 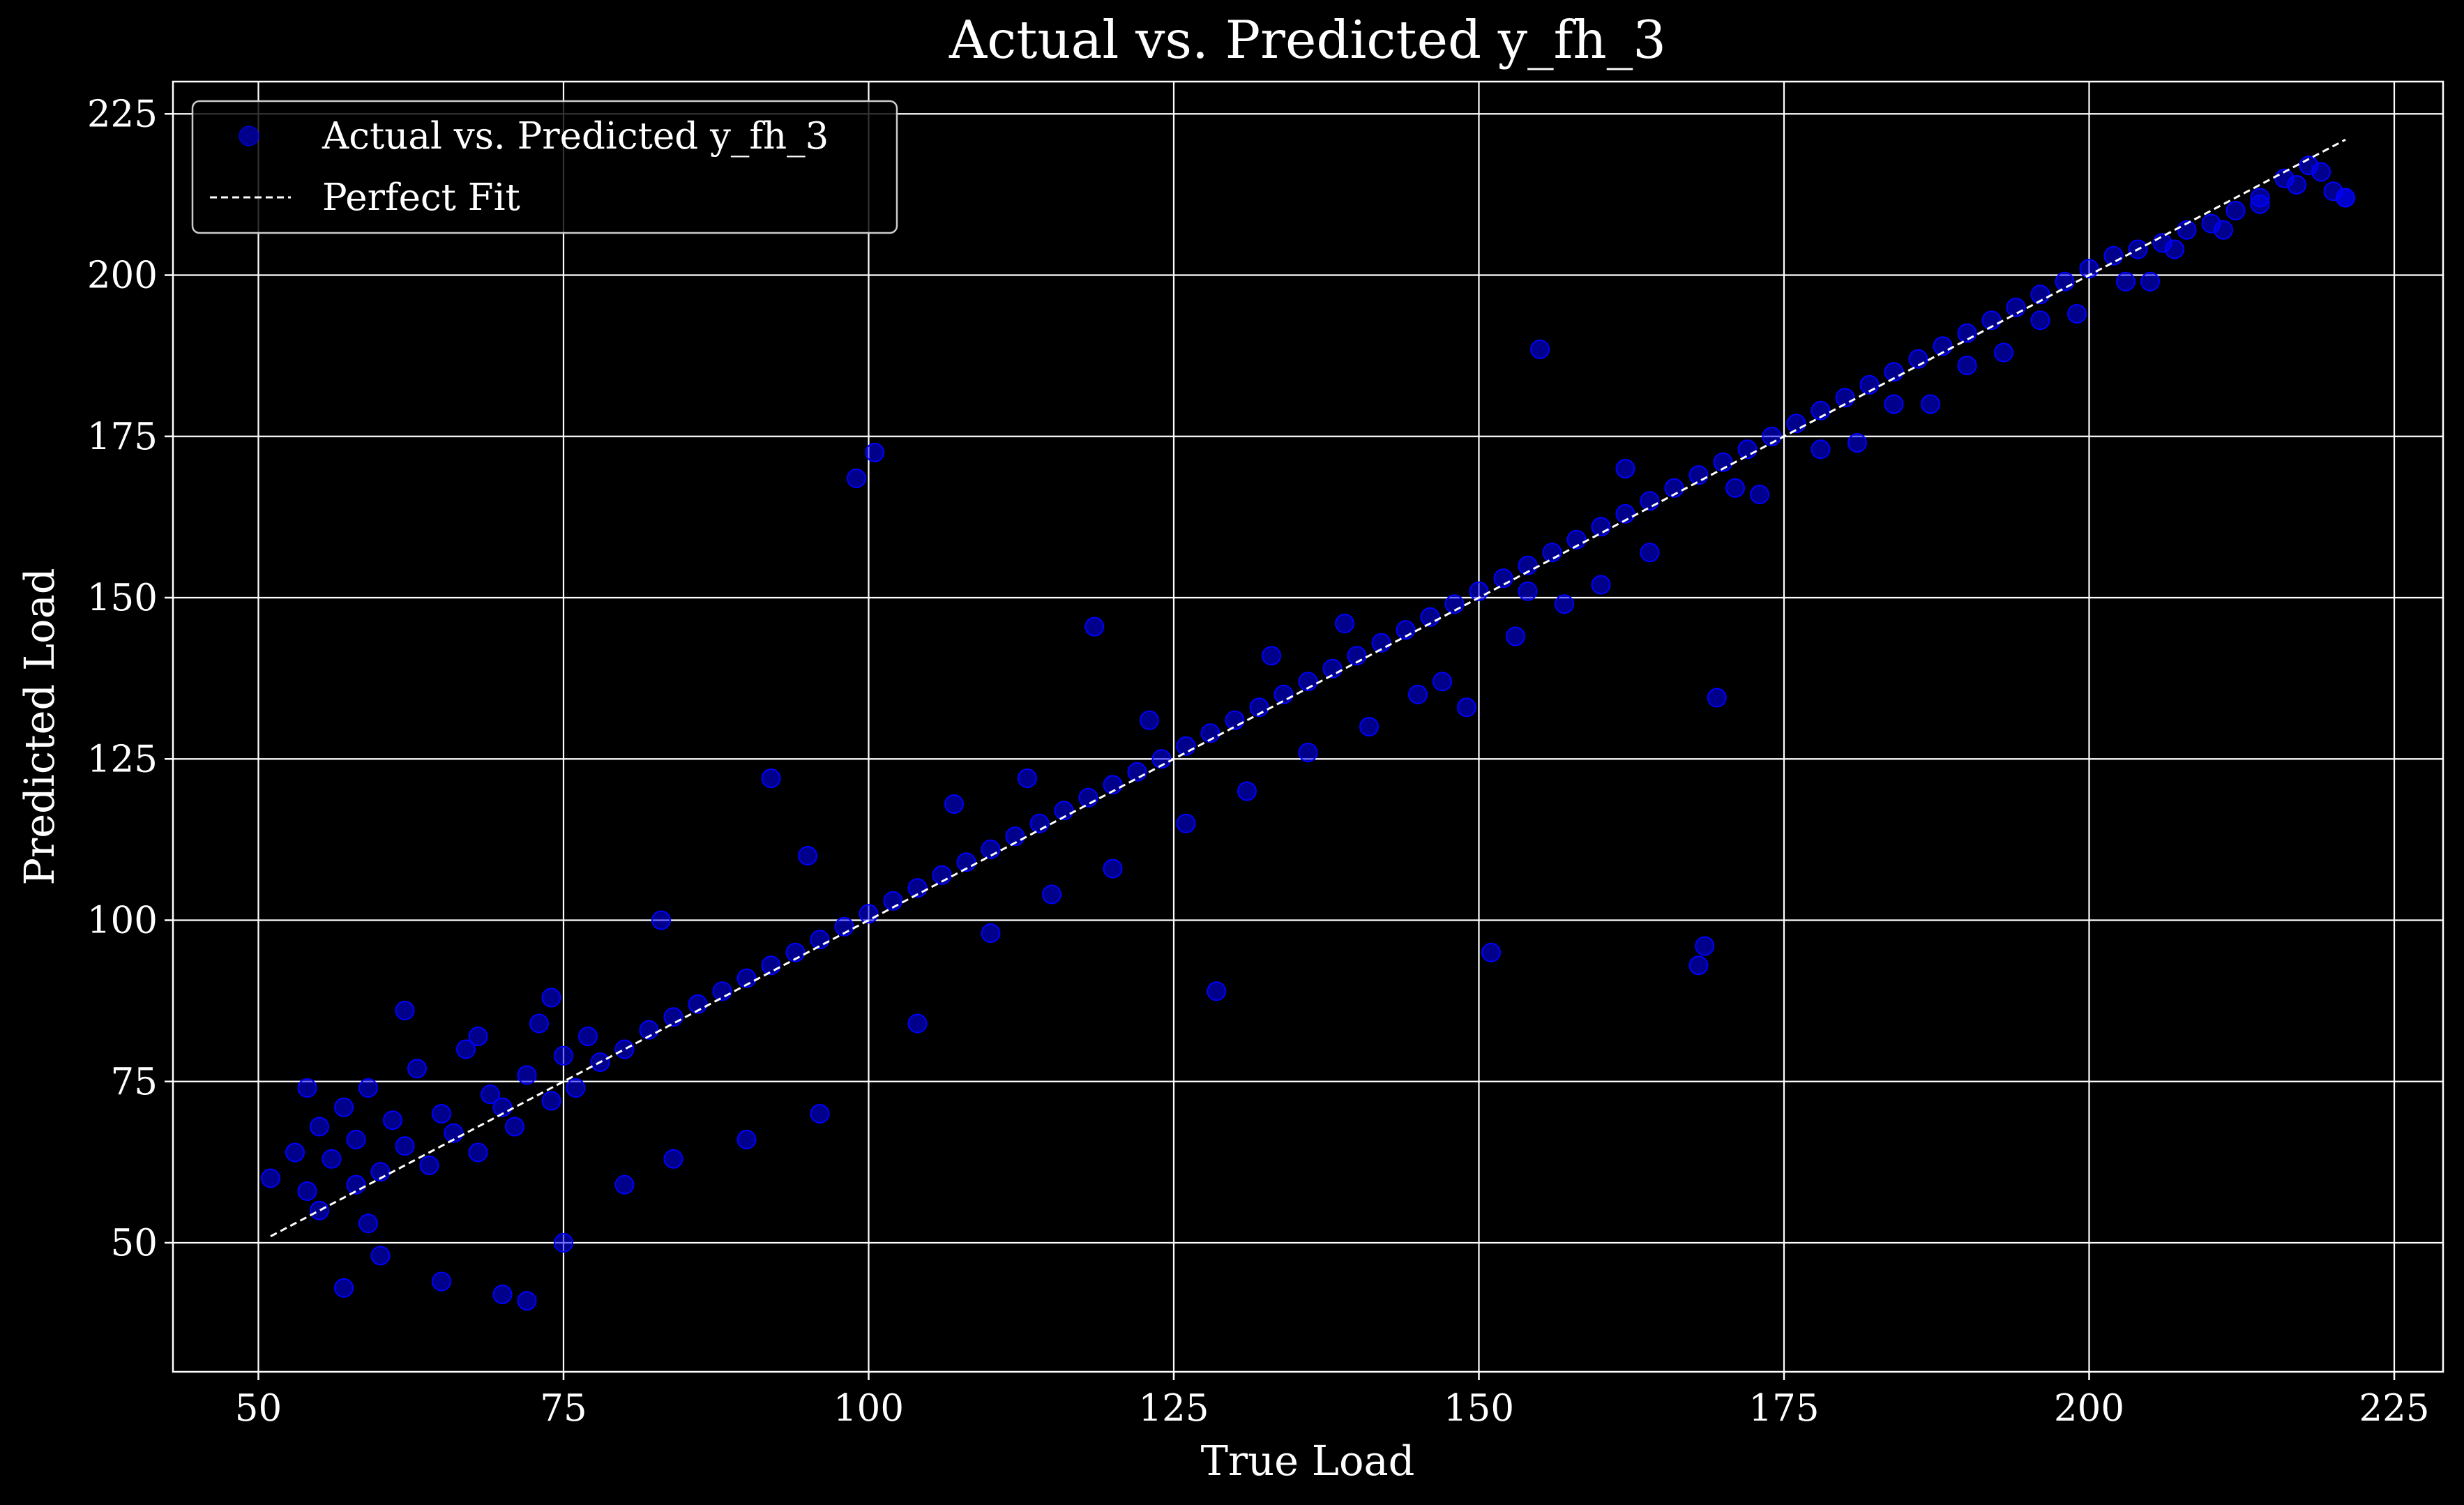 What do you see at coordinates (868, 1408) in the screenshot?
I see `x-tick-label: 100` at bounding box center [868, 1408].